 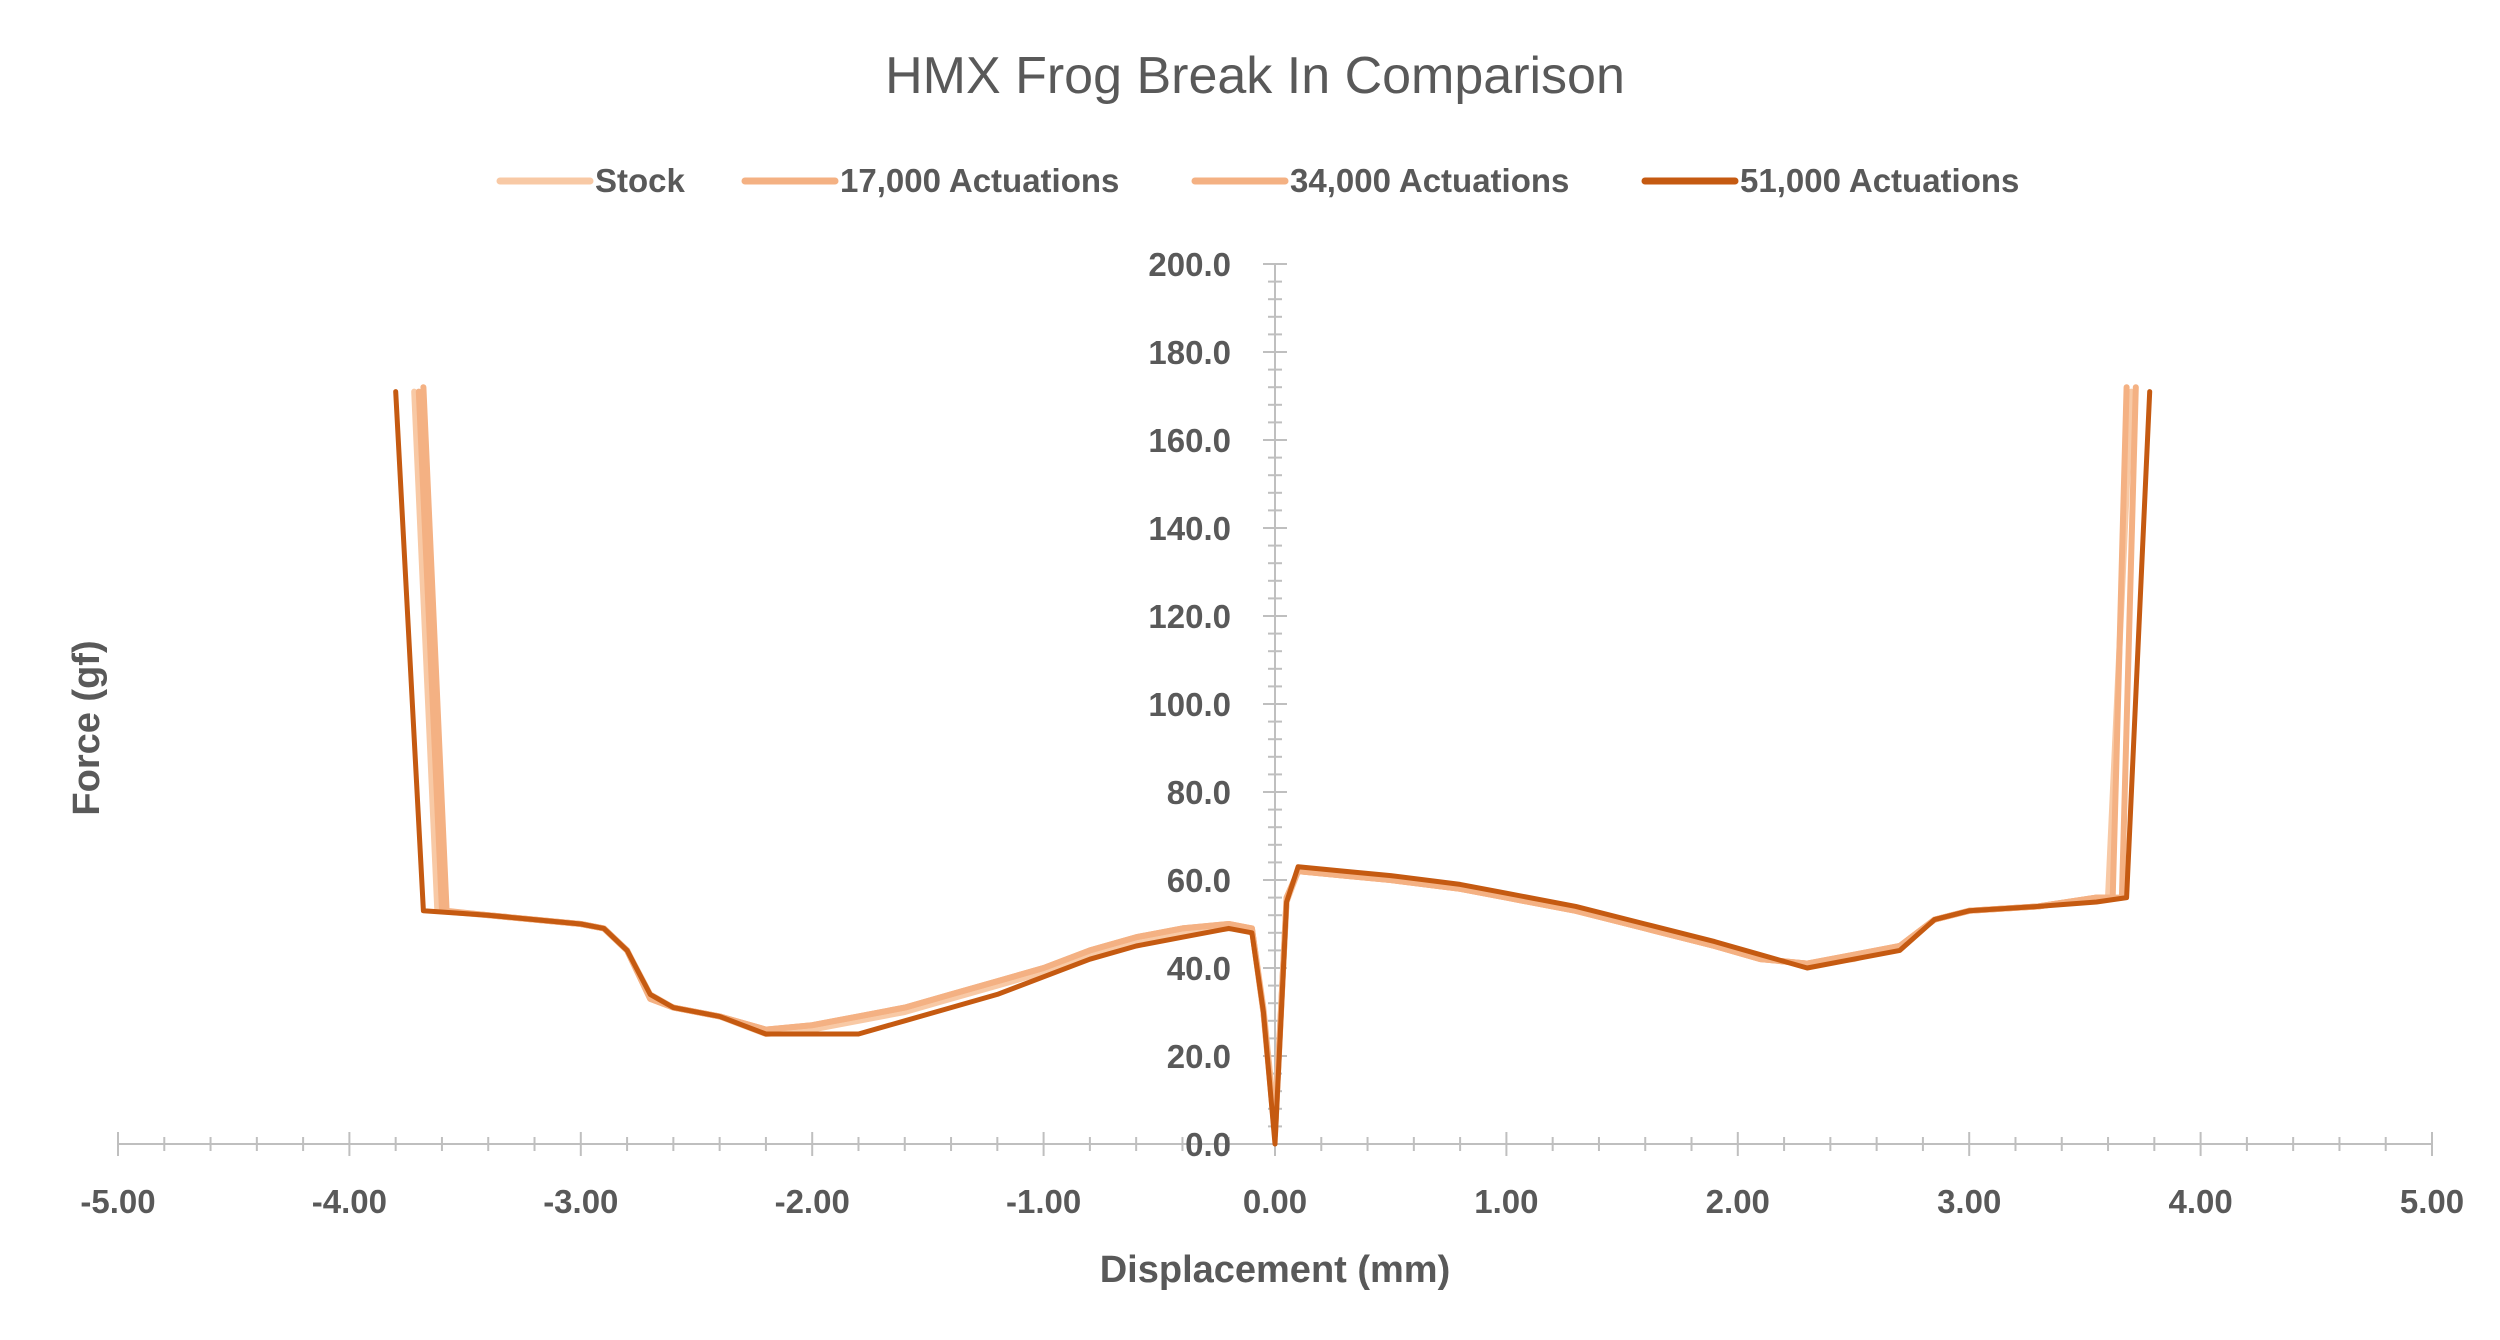 I want to click on x-axis-title: Displacement (mm), so click(x=1275, y=1270).